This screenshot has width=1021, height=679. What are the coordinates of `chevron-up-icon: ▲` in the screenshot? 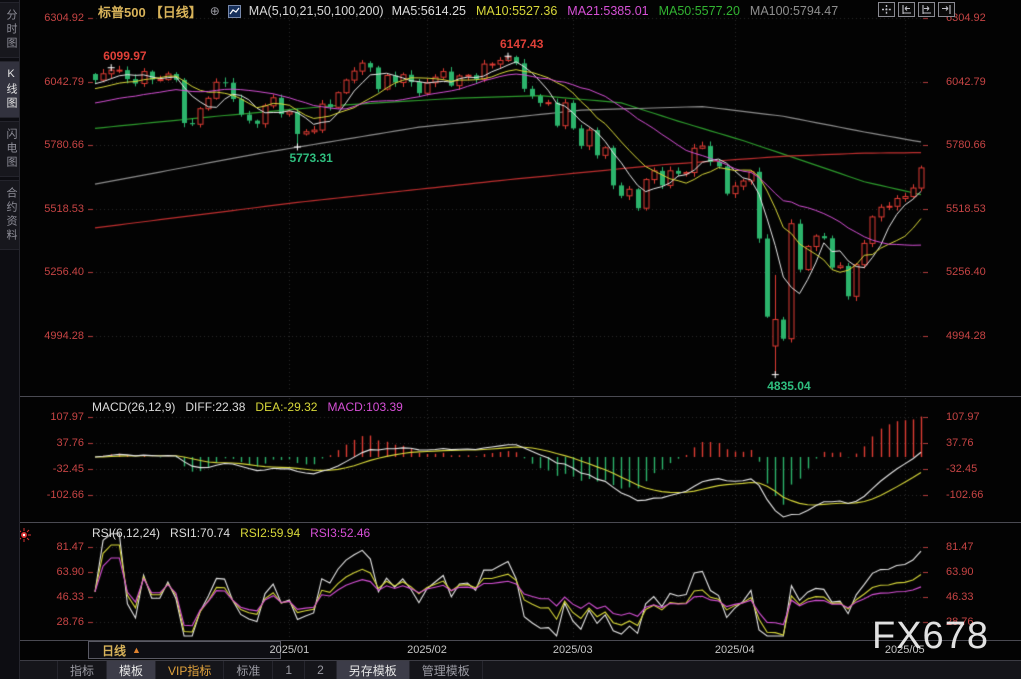 It's located at (136, 650).